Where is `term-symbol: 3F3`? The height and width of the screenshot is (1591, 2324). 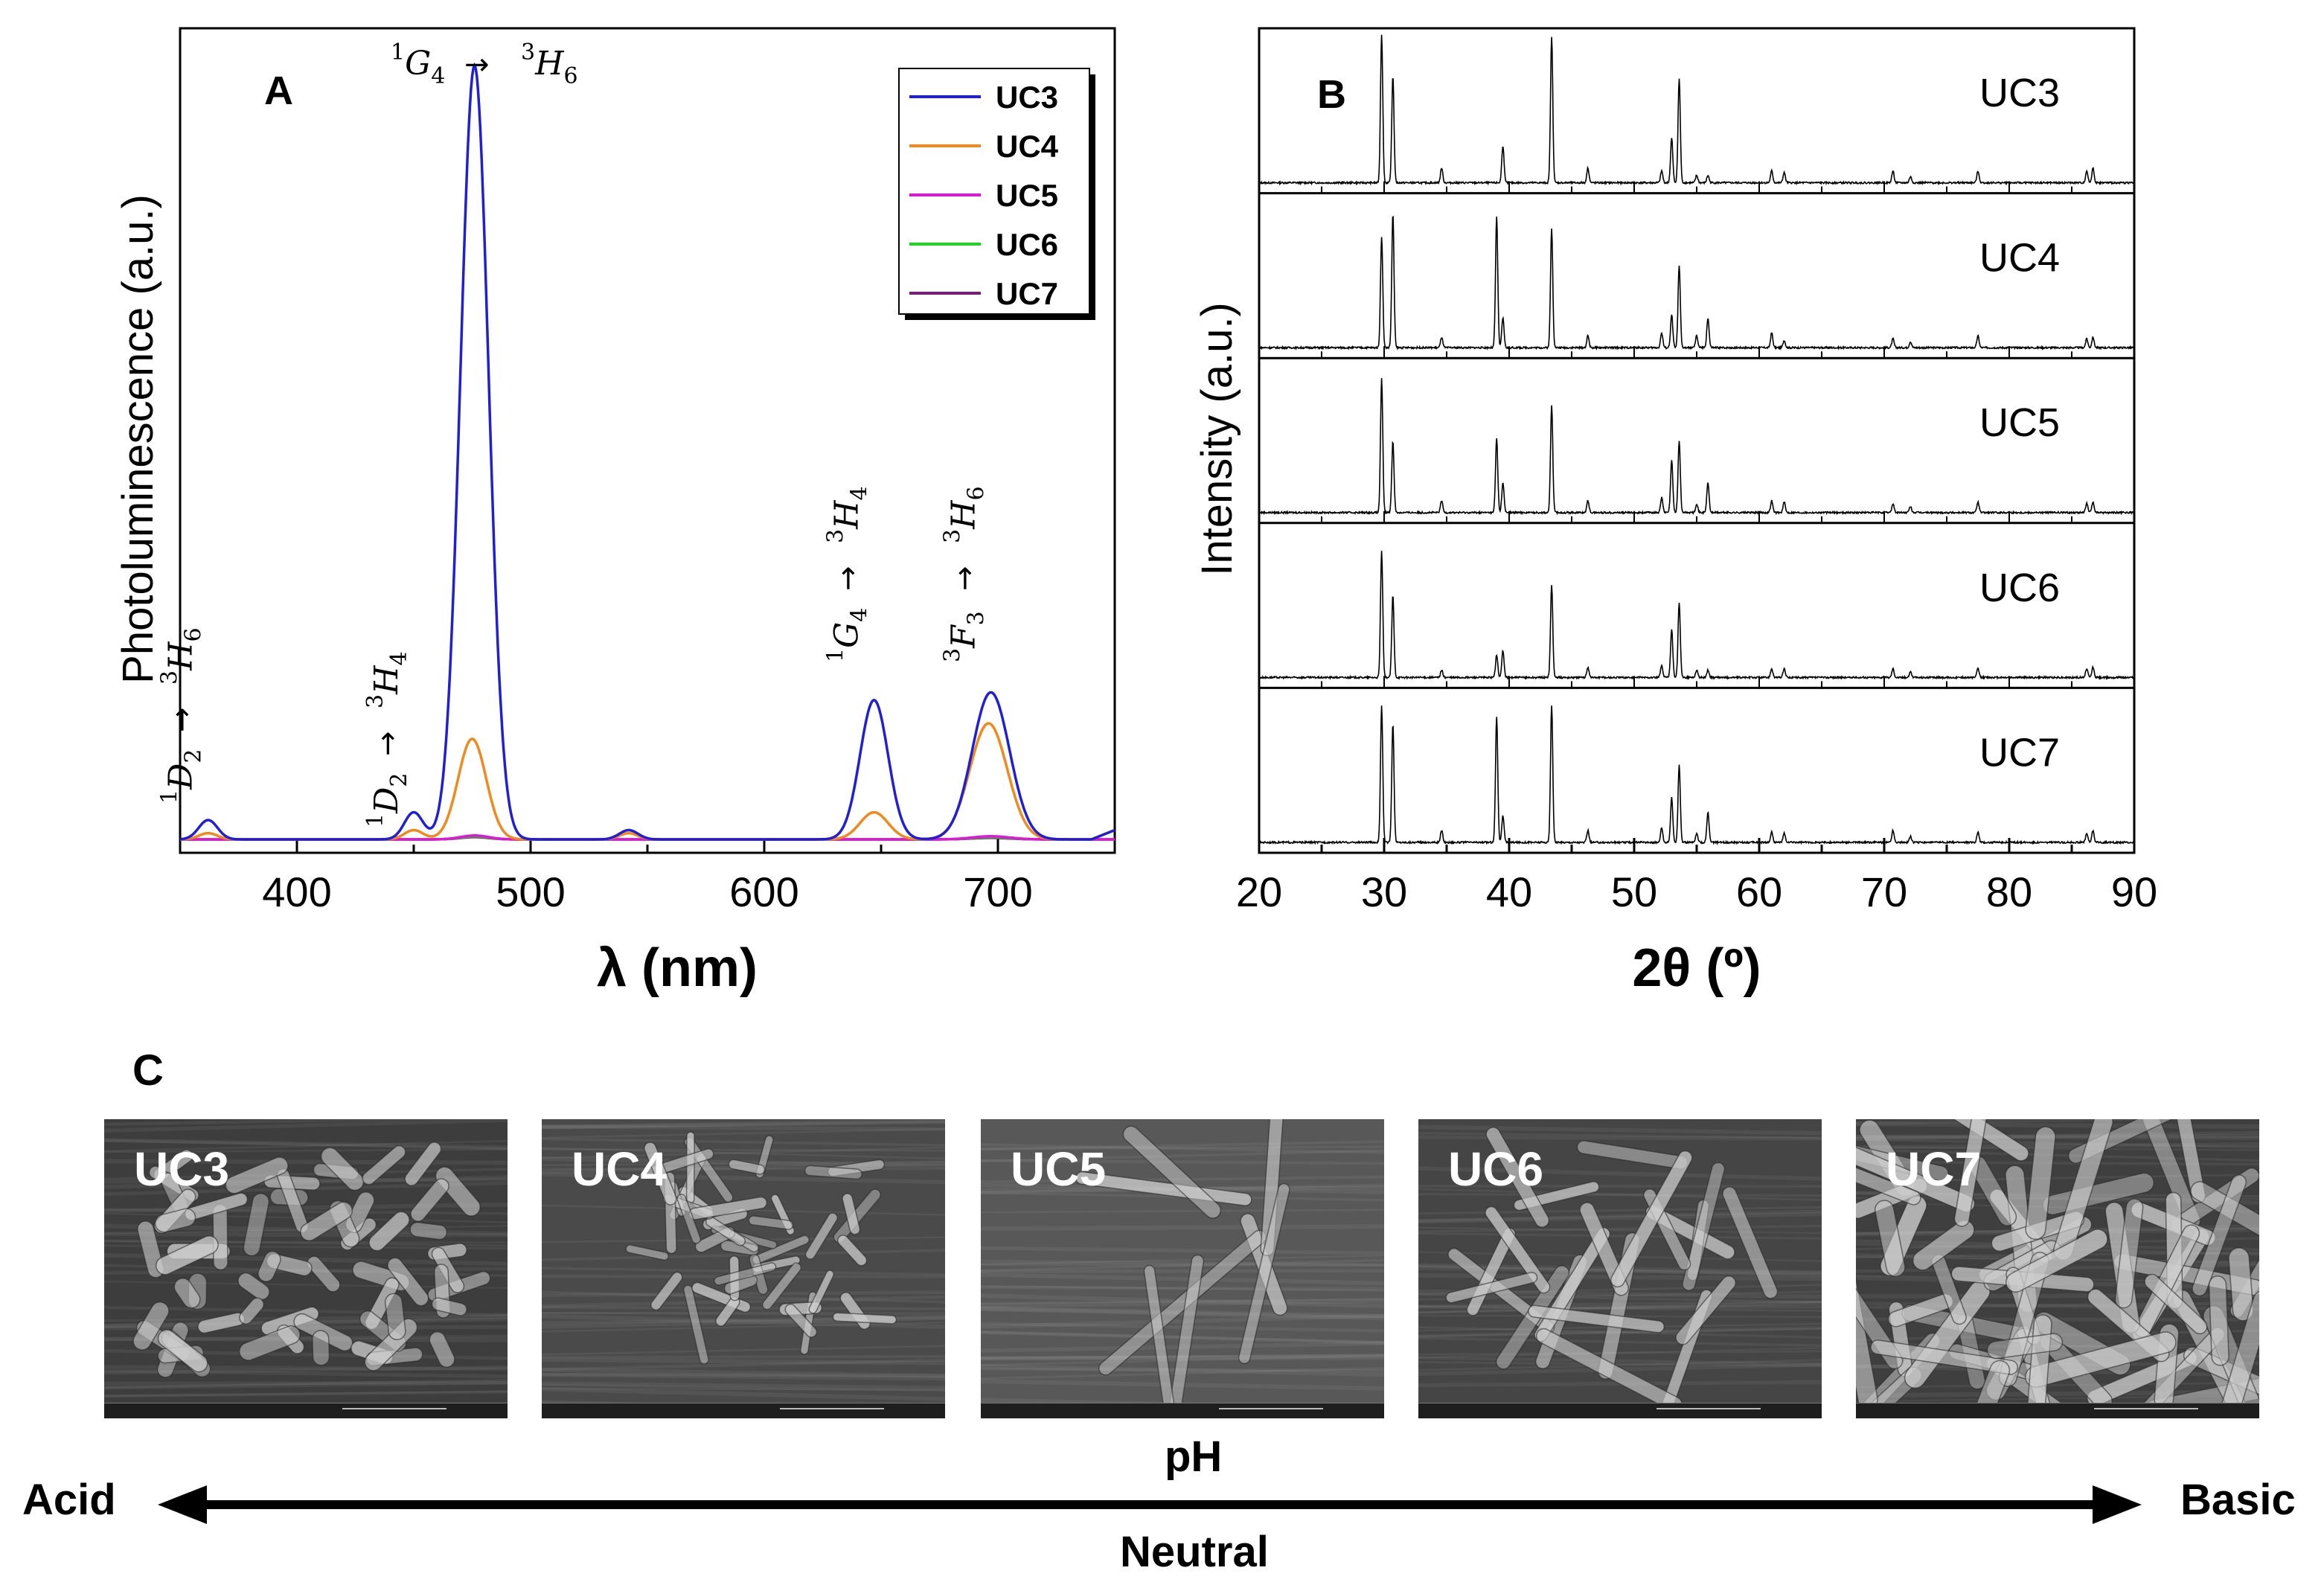 term-symbol: 3F3 is located at coordinates (965, 636).